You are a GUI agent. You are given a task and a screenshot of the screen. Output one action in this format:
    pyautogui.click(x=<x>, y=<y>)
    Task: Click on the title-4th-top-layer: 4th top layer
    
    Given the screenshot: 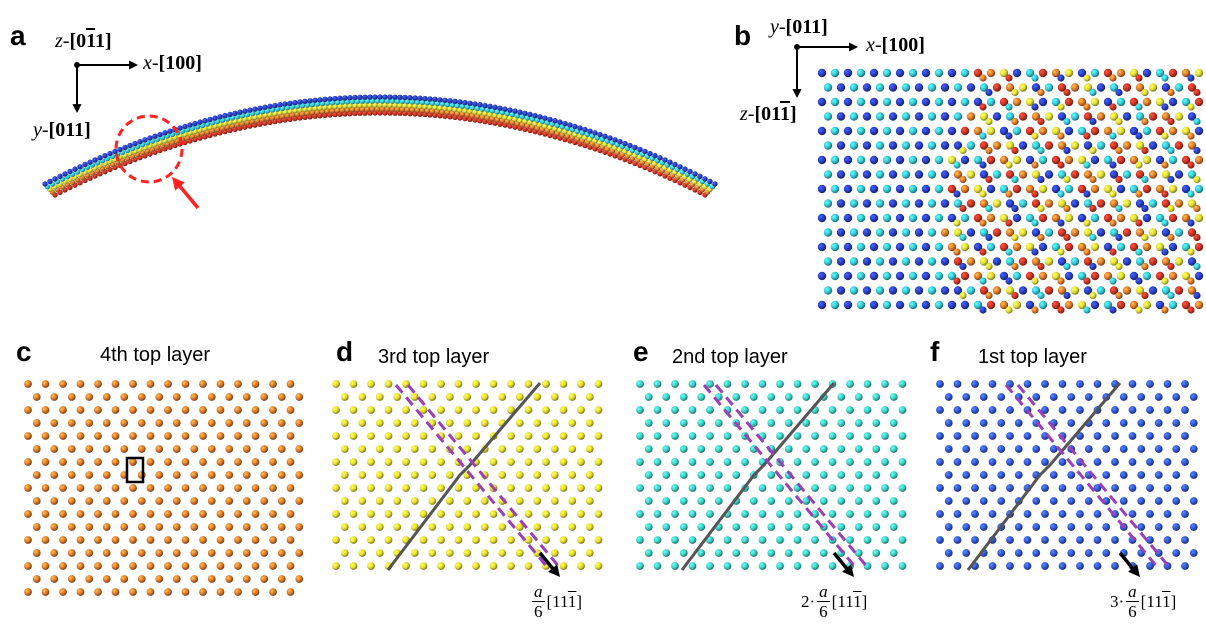 What is the action you would take?
    pyautogui.click(x=155, y=355)
    